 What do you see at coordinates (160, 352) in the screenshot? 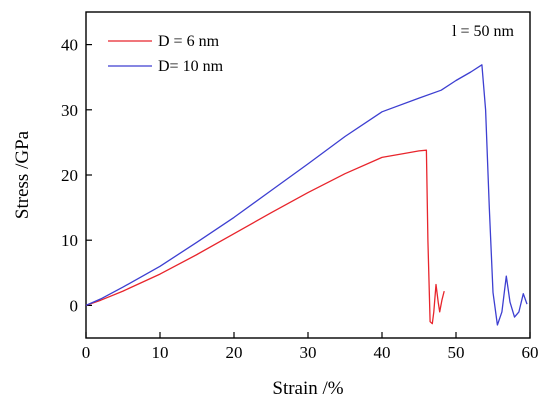
I see `x-tick-label: 10` at bounding box center [160, 352].